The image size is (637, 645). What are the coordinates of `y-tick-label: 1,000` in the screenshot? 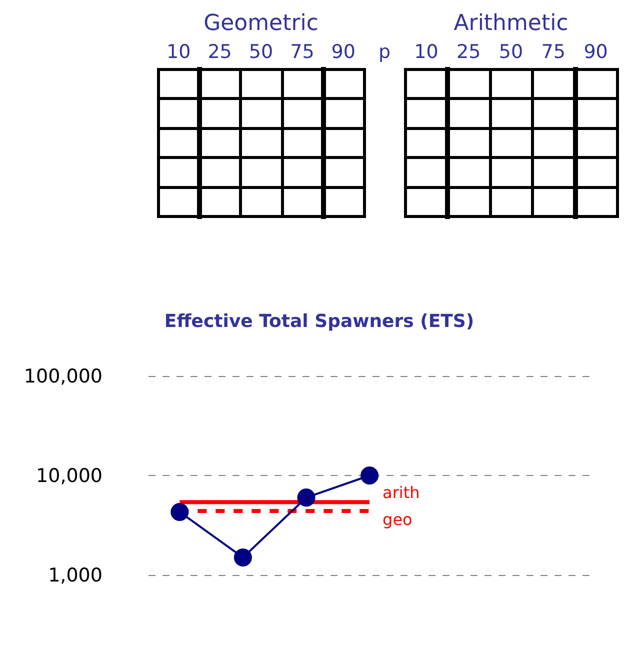 It's located at (75, 575).